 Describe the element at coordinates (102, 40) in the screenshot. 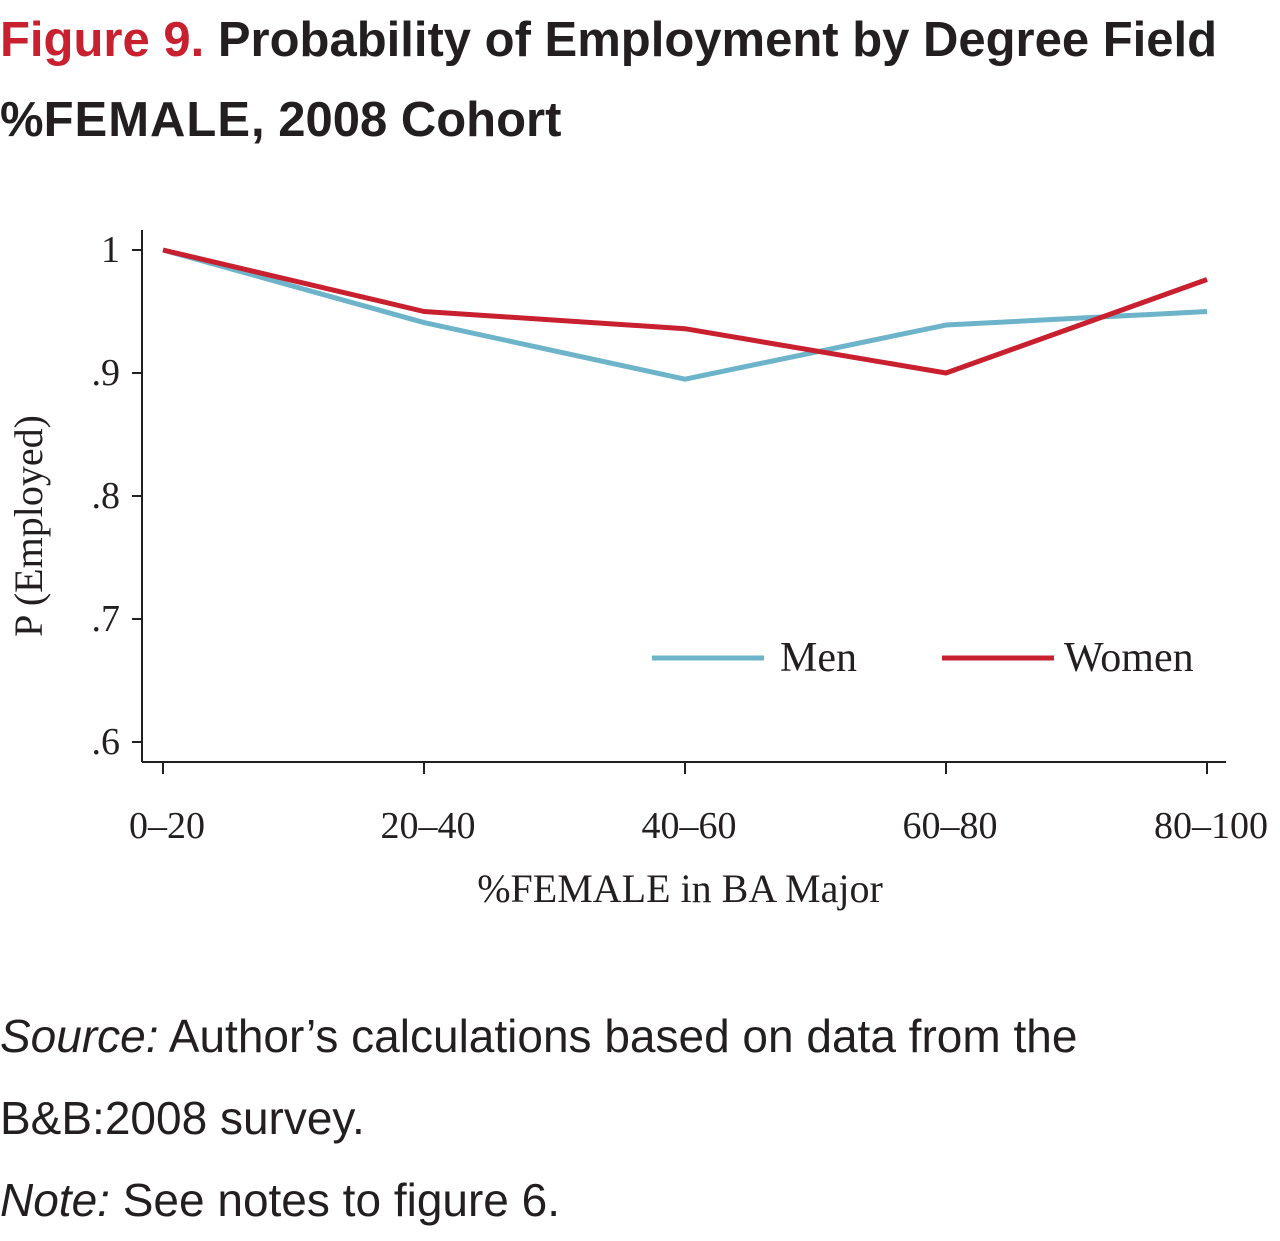

I see `figure-label: Figure 9.` at that location.